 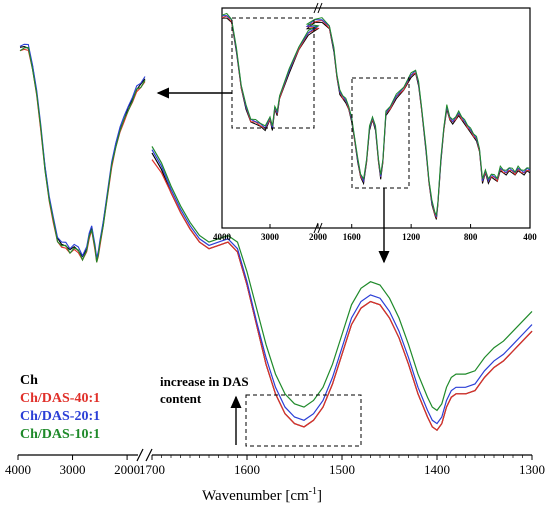 What do you see at coordinates (152, 469) in the screenshot?
I see `x-tick-label-right: 1700` at bounding box center [152, 469].